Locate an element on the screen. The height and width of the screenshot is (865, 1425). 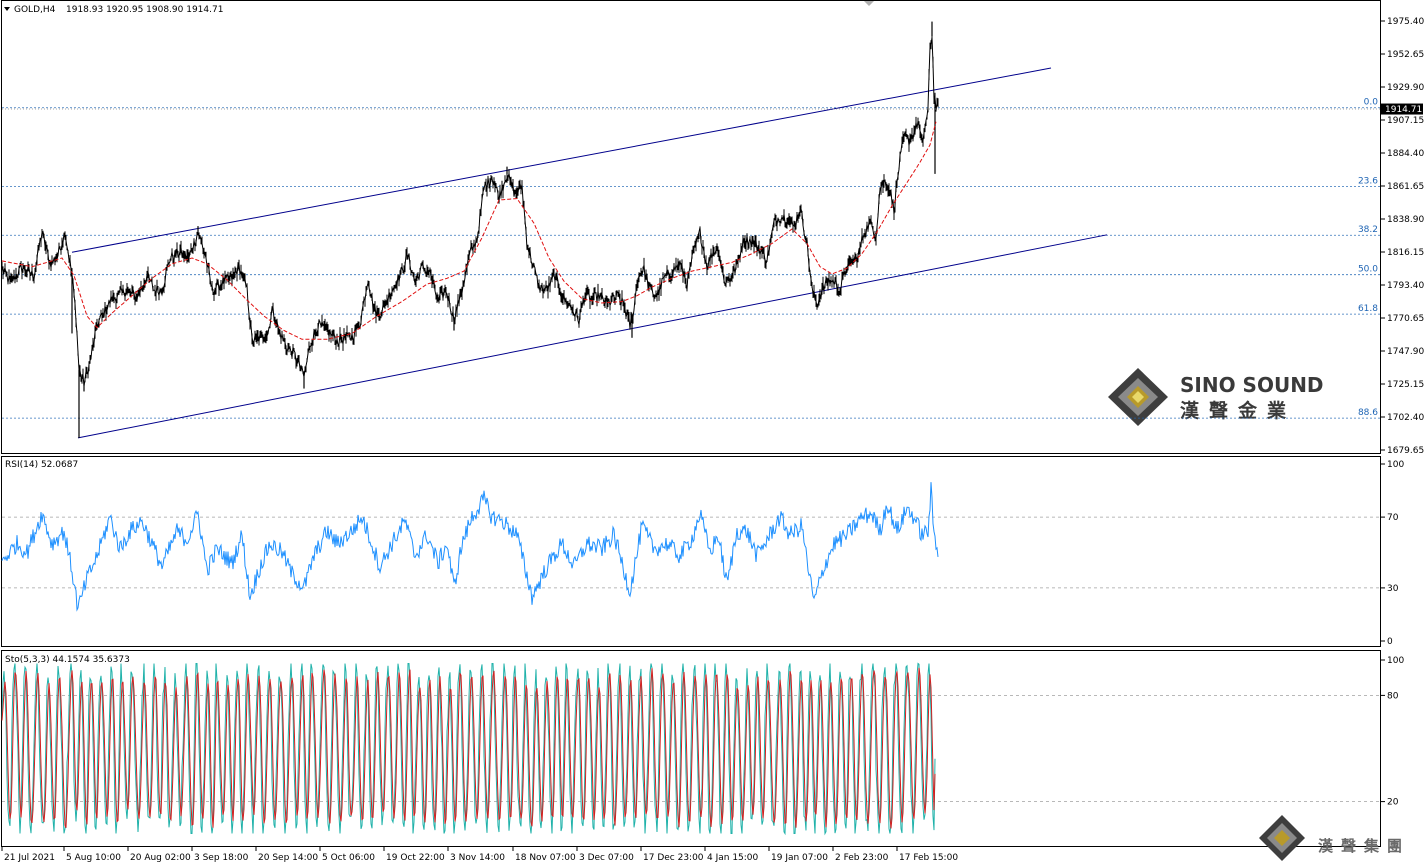
channel-upper-line is located at coordinates (561, 160).